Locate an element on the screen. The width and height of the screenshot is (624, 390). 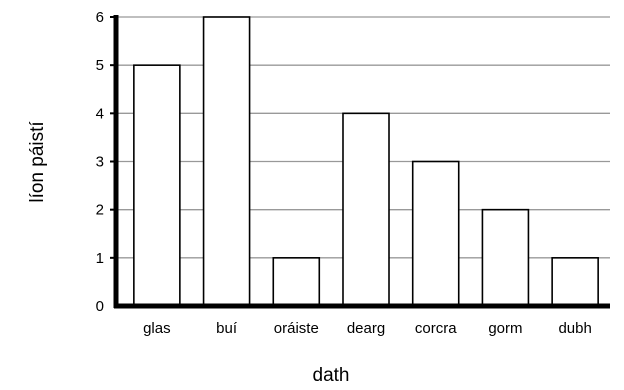
y-tick-label: 1 is located at coordinates (100, 258).